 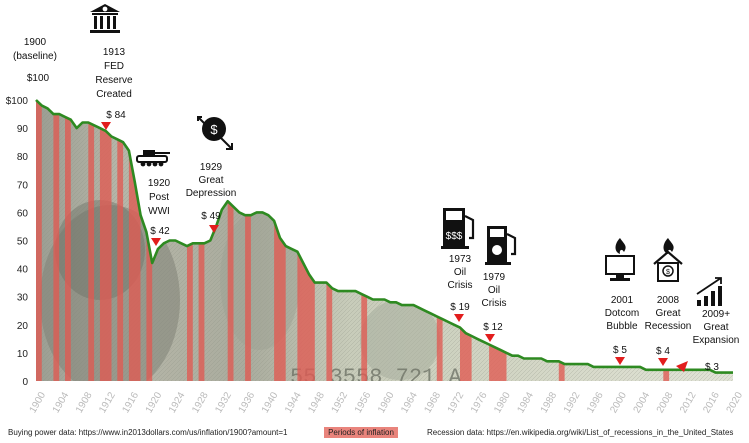 What do you see at coordinates (114, 80) in the screenshot?
I see `annotation-text: Reserve` at bounding box center [114, 80].